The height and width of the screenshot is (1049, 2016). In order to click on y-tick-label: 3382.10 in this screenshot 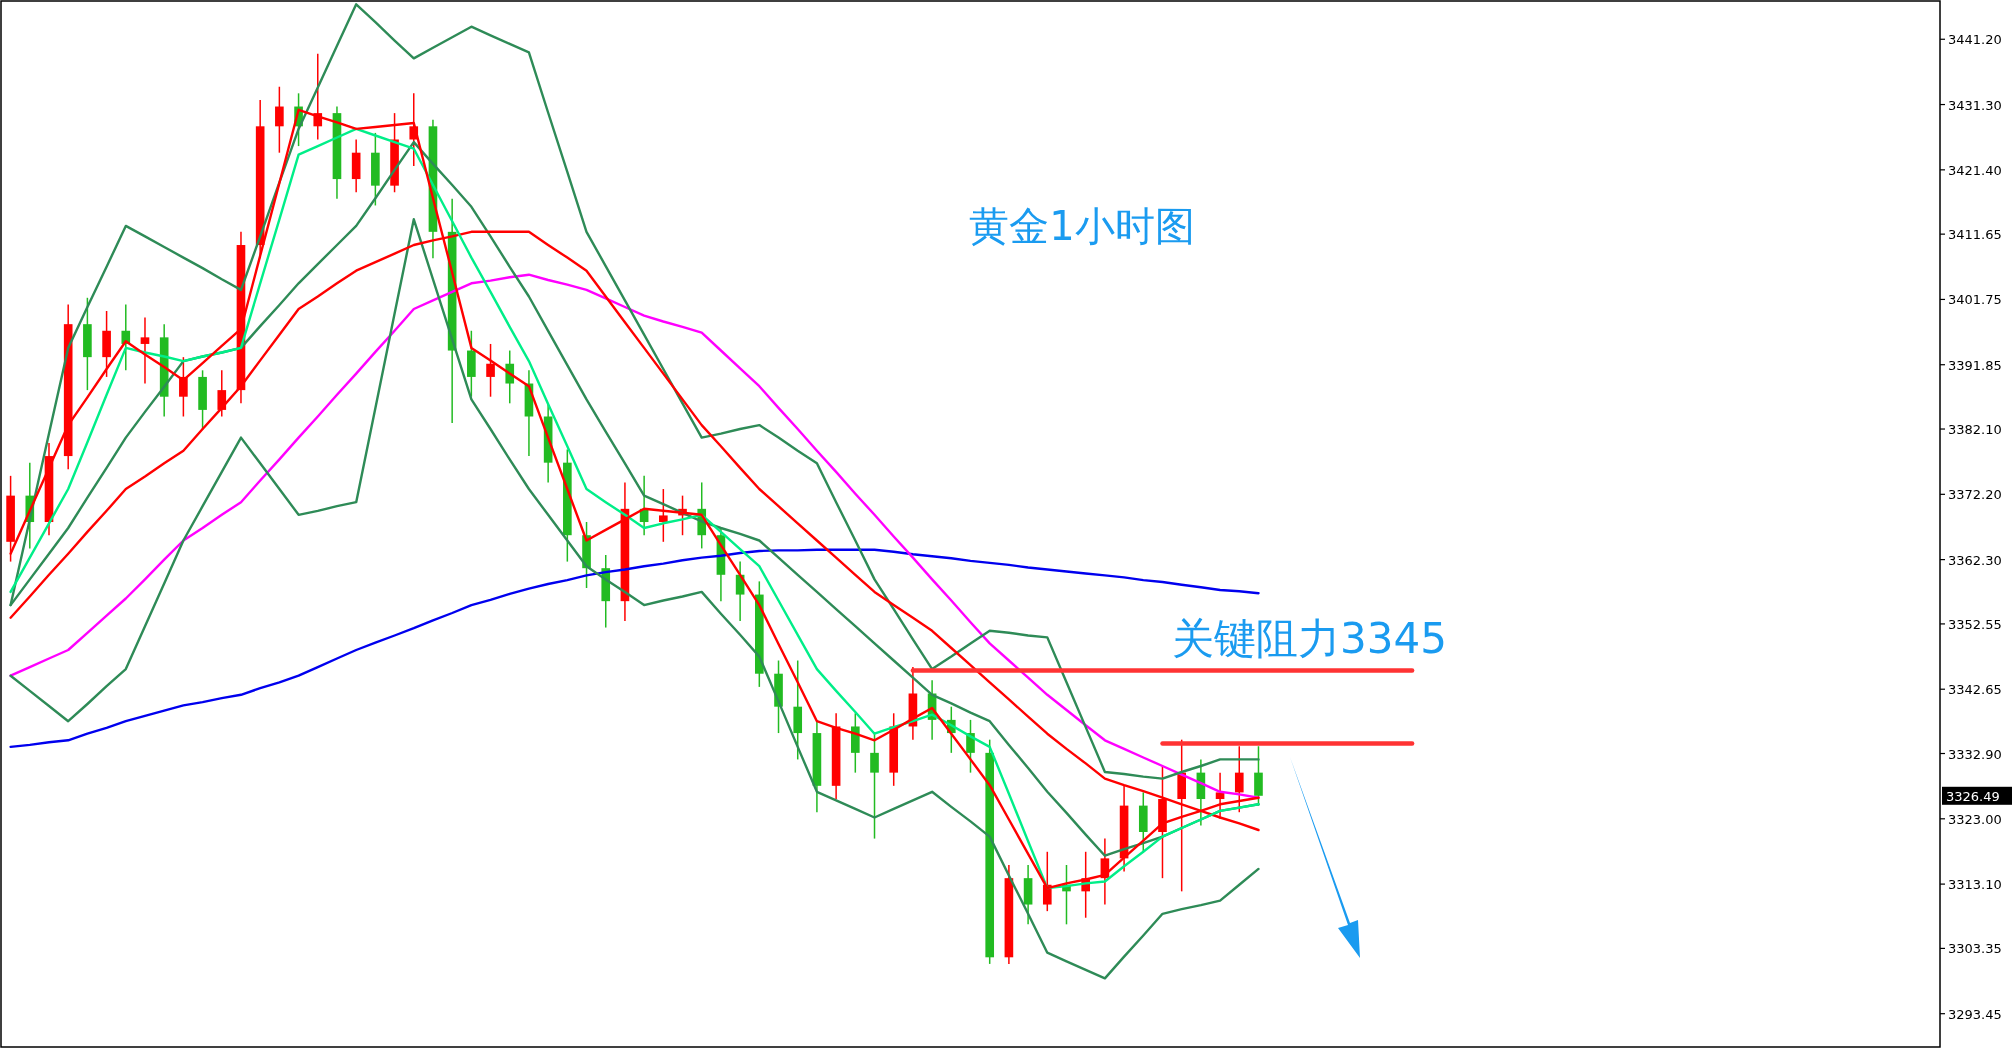, I will do `click(1975, 430)`.